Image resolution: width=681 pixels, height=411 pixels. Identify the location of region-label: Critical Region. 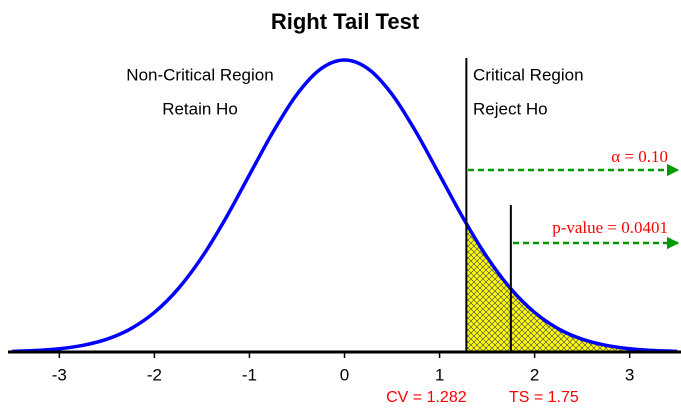
(528, 74).